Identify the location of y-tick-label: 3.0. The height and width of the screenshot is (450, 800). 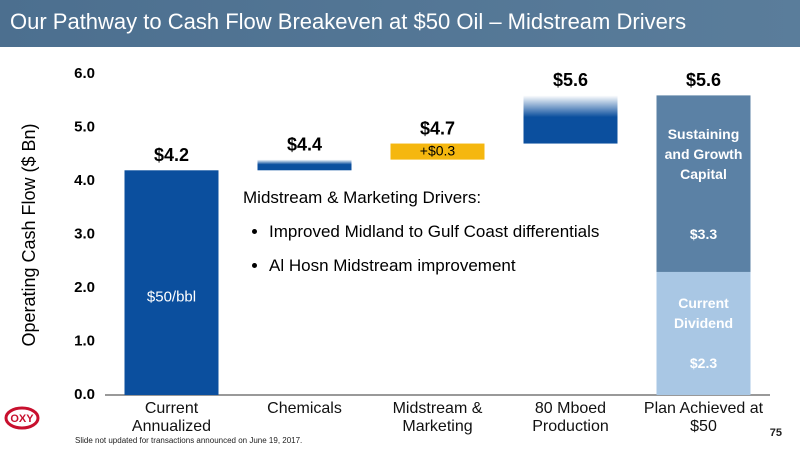
(84, 233).